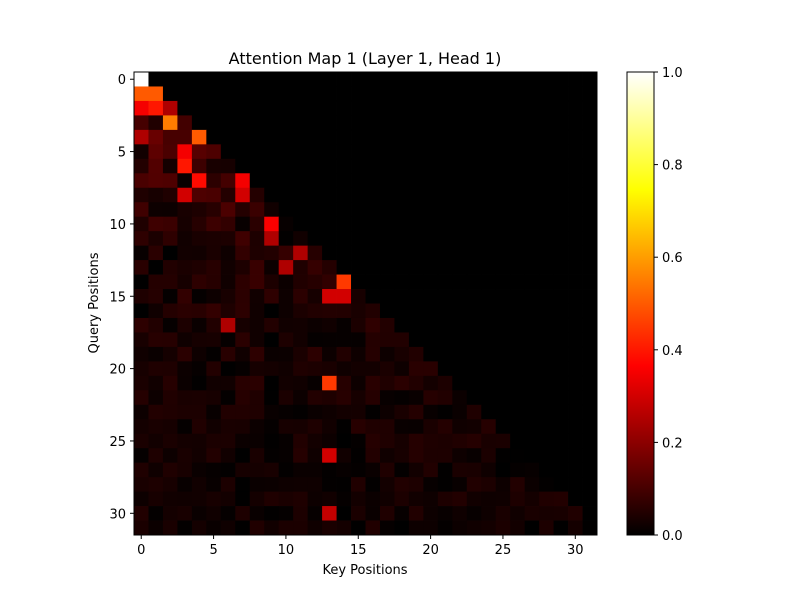 This screenshot has height=600, width=800. I want to click on colorbar-tick-label: 0.2, so click(672, 443).